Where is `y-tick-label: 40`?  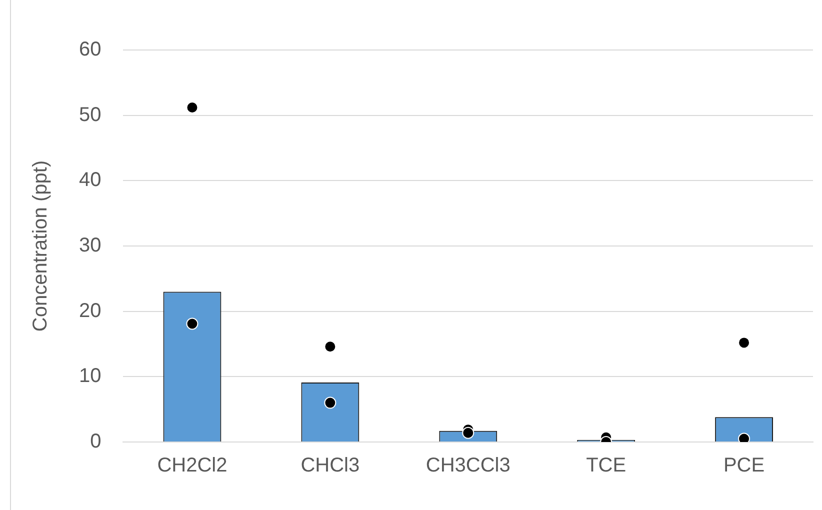
y-tick-label: 40 is located at coordinates (90, 180).